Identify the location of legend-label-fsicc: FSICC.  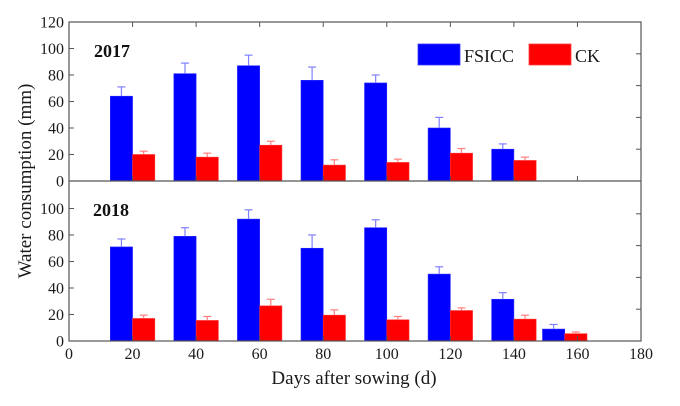
(489, 56).